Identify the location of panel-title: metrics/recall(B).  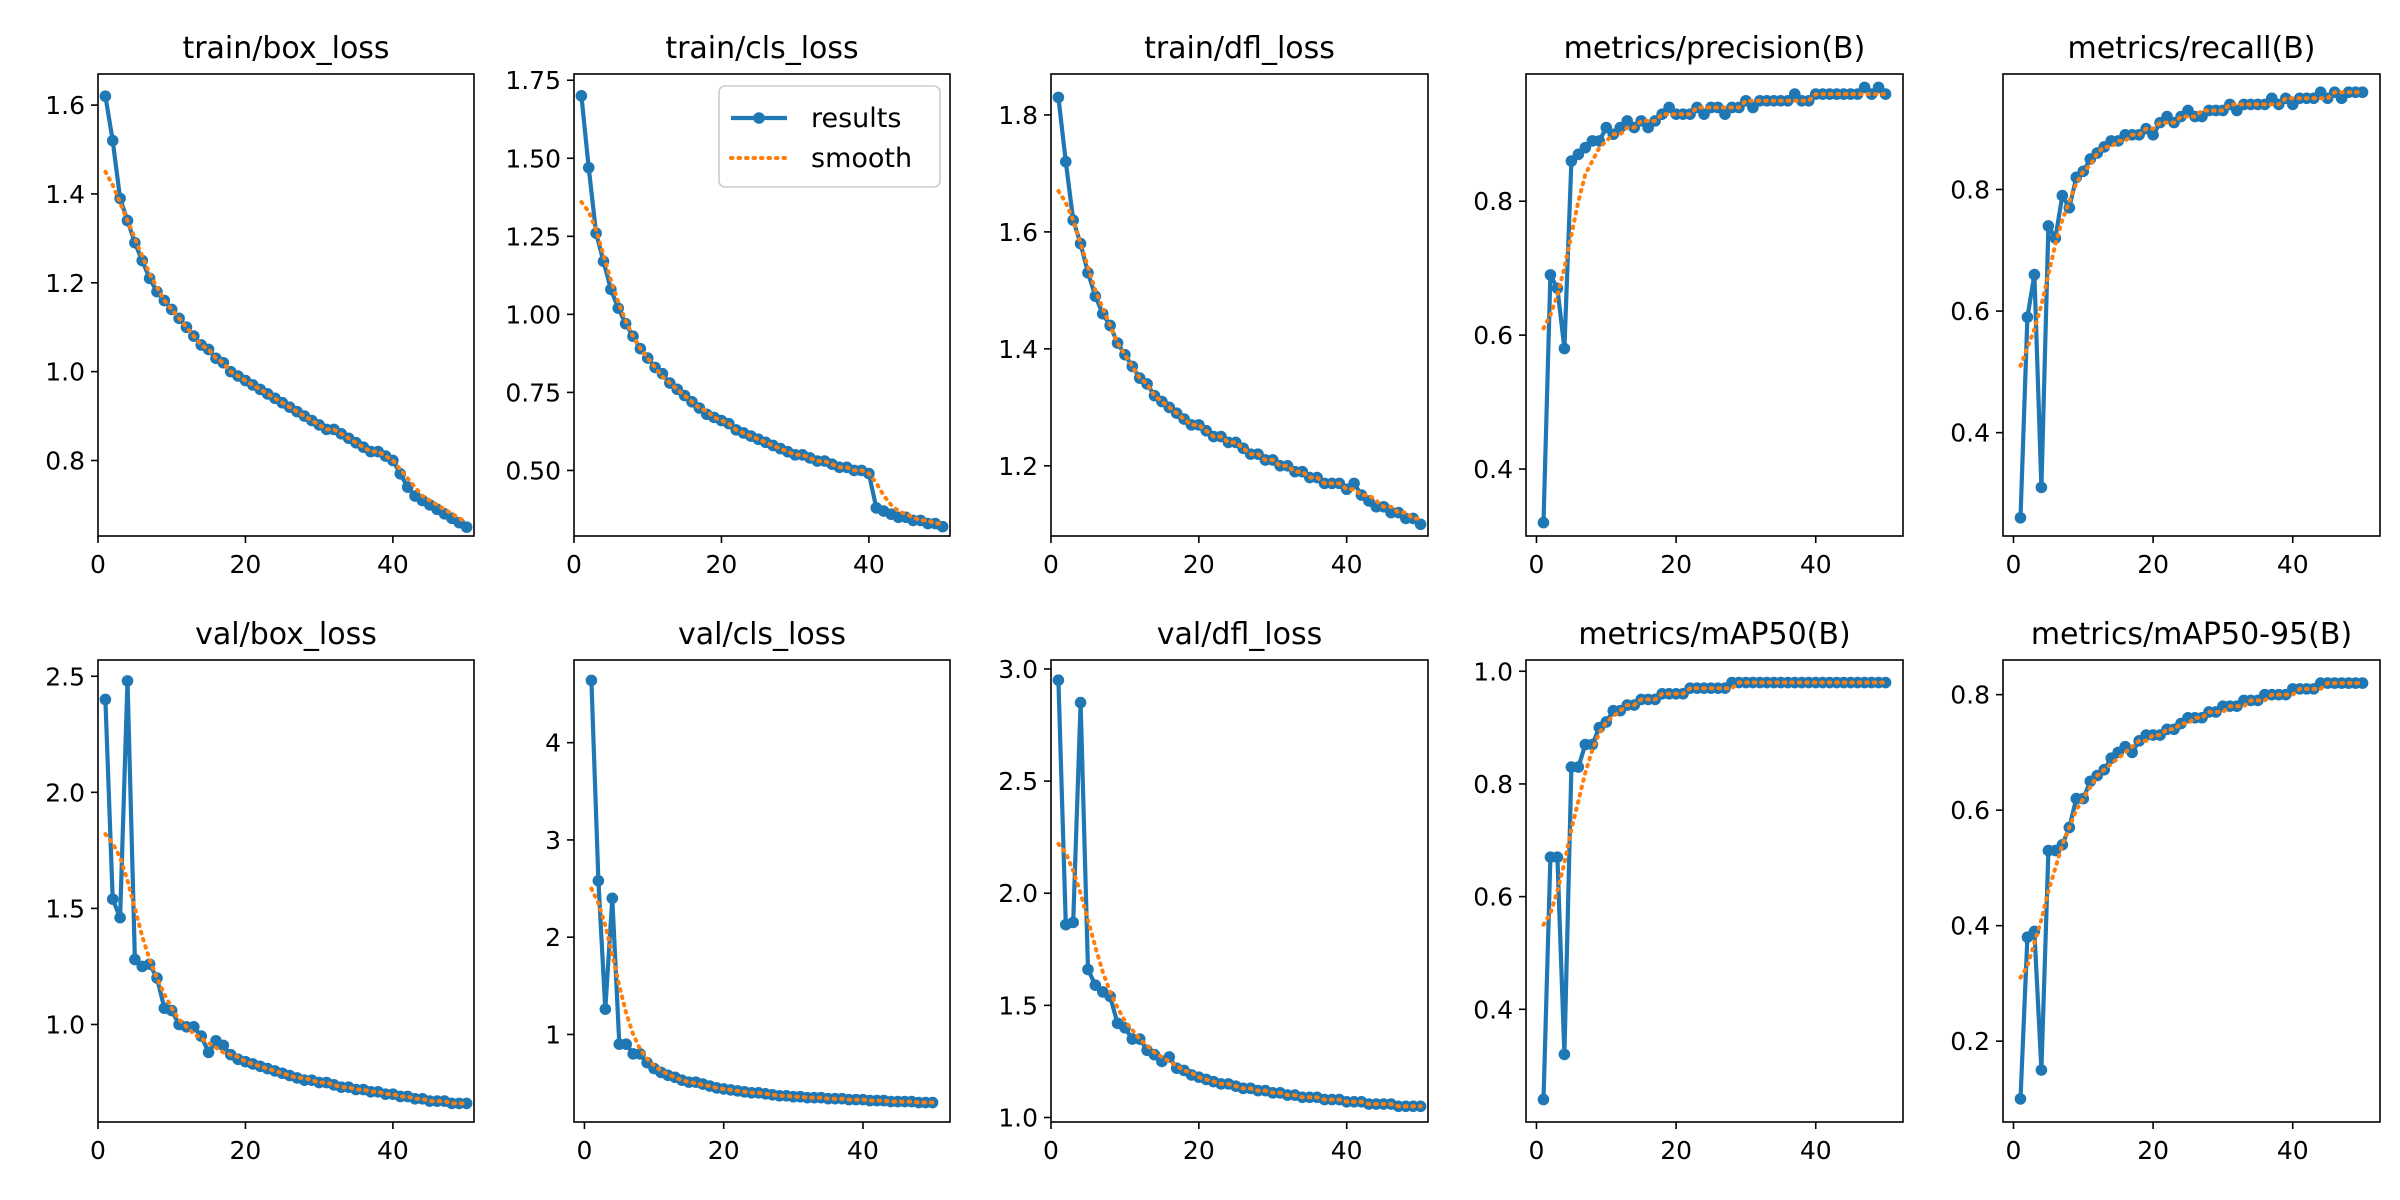
(2191, 48).